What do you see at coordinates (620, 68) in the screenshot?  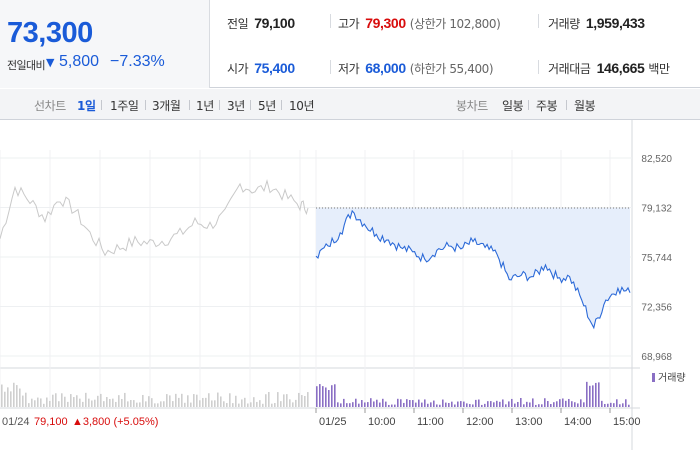 I see `stat-value: 146,665` at bounding box center [620, 68].